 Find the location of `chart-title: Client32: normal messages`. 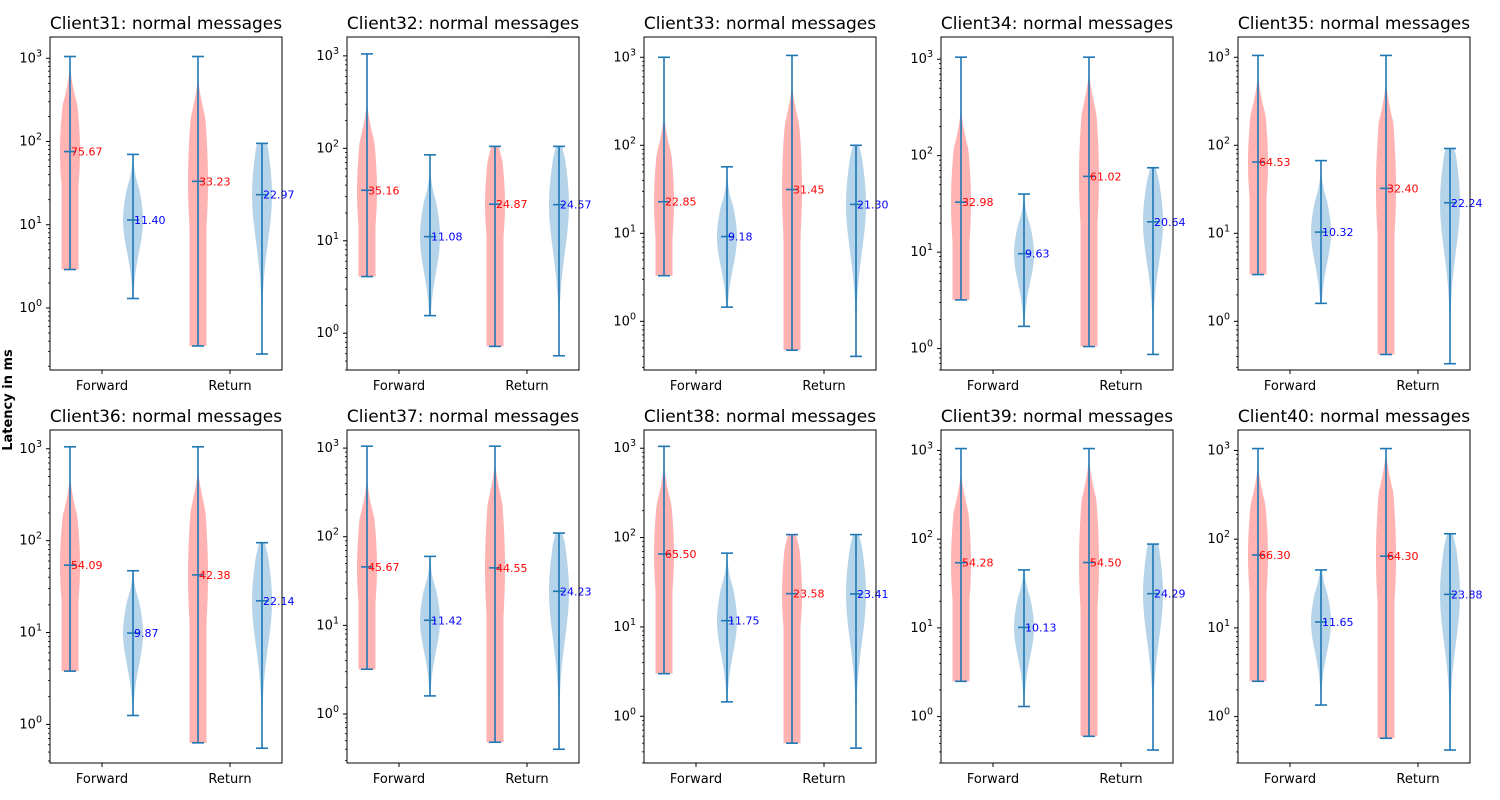

chart-title: Client32: normal messages is located at coordinates (463, 24).